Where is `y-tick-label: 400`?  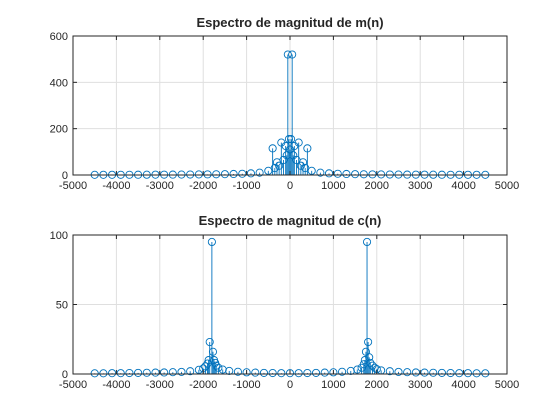
y-tick-label: 400 is located at coordinates (59, 83).